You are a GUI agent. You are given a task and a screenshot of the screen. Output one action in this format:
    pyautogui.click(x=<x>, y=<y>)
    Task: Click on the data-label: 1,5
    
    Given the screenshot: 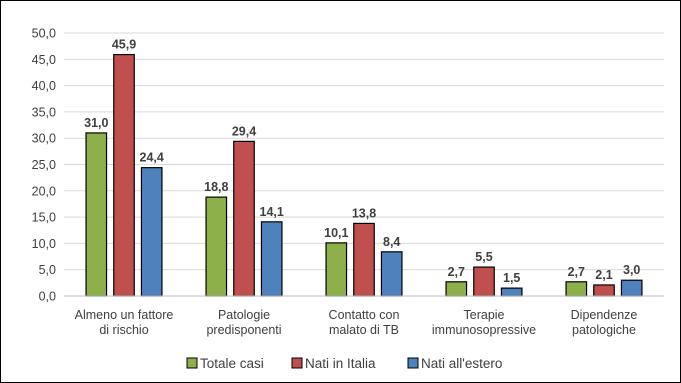 What is the action you would take?
    pyautogui.click(x=511, y=278)
    